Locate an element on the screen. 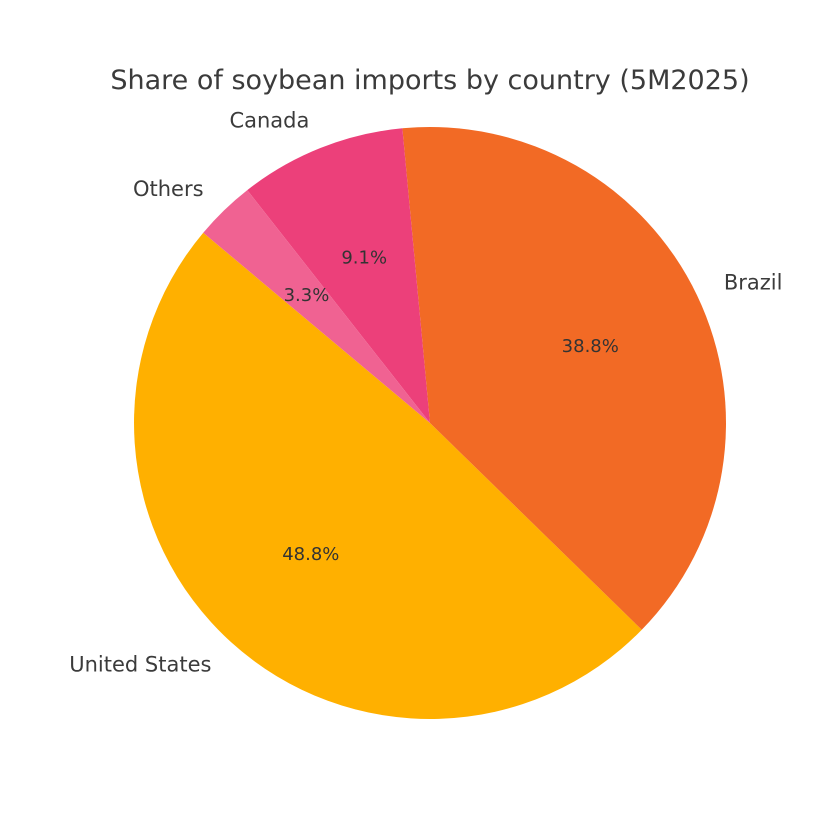 The height and width of the screenshot is (840, 840). pie-slice-others is located at coordinates (316, 306).